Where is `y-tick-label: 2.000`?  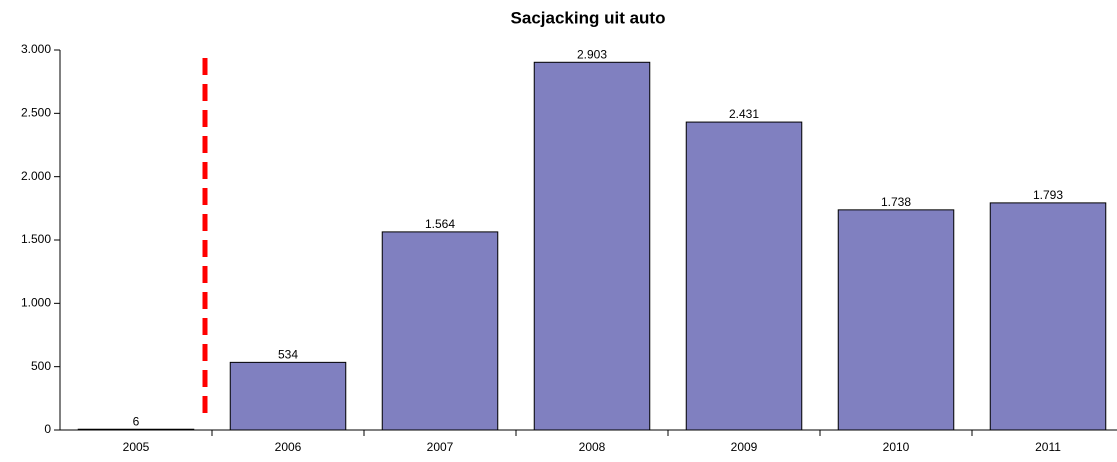
y-tick-label: 2.000 is located at coordinates (36, 176).